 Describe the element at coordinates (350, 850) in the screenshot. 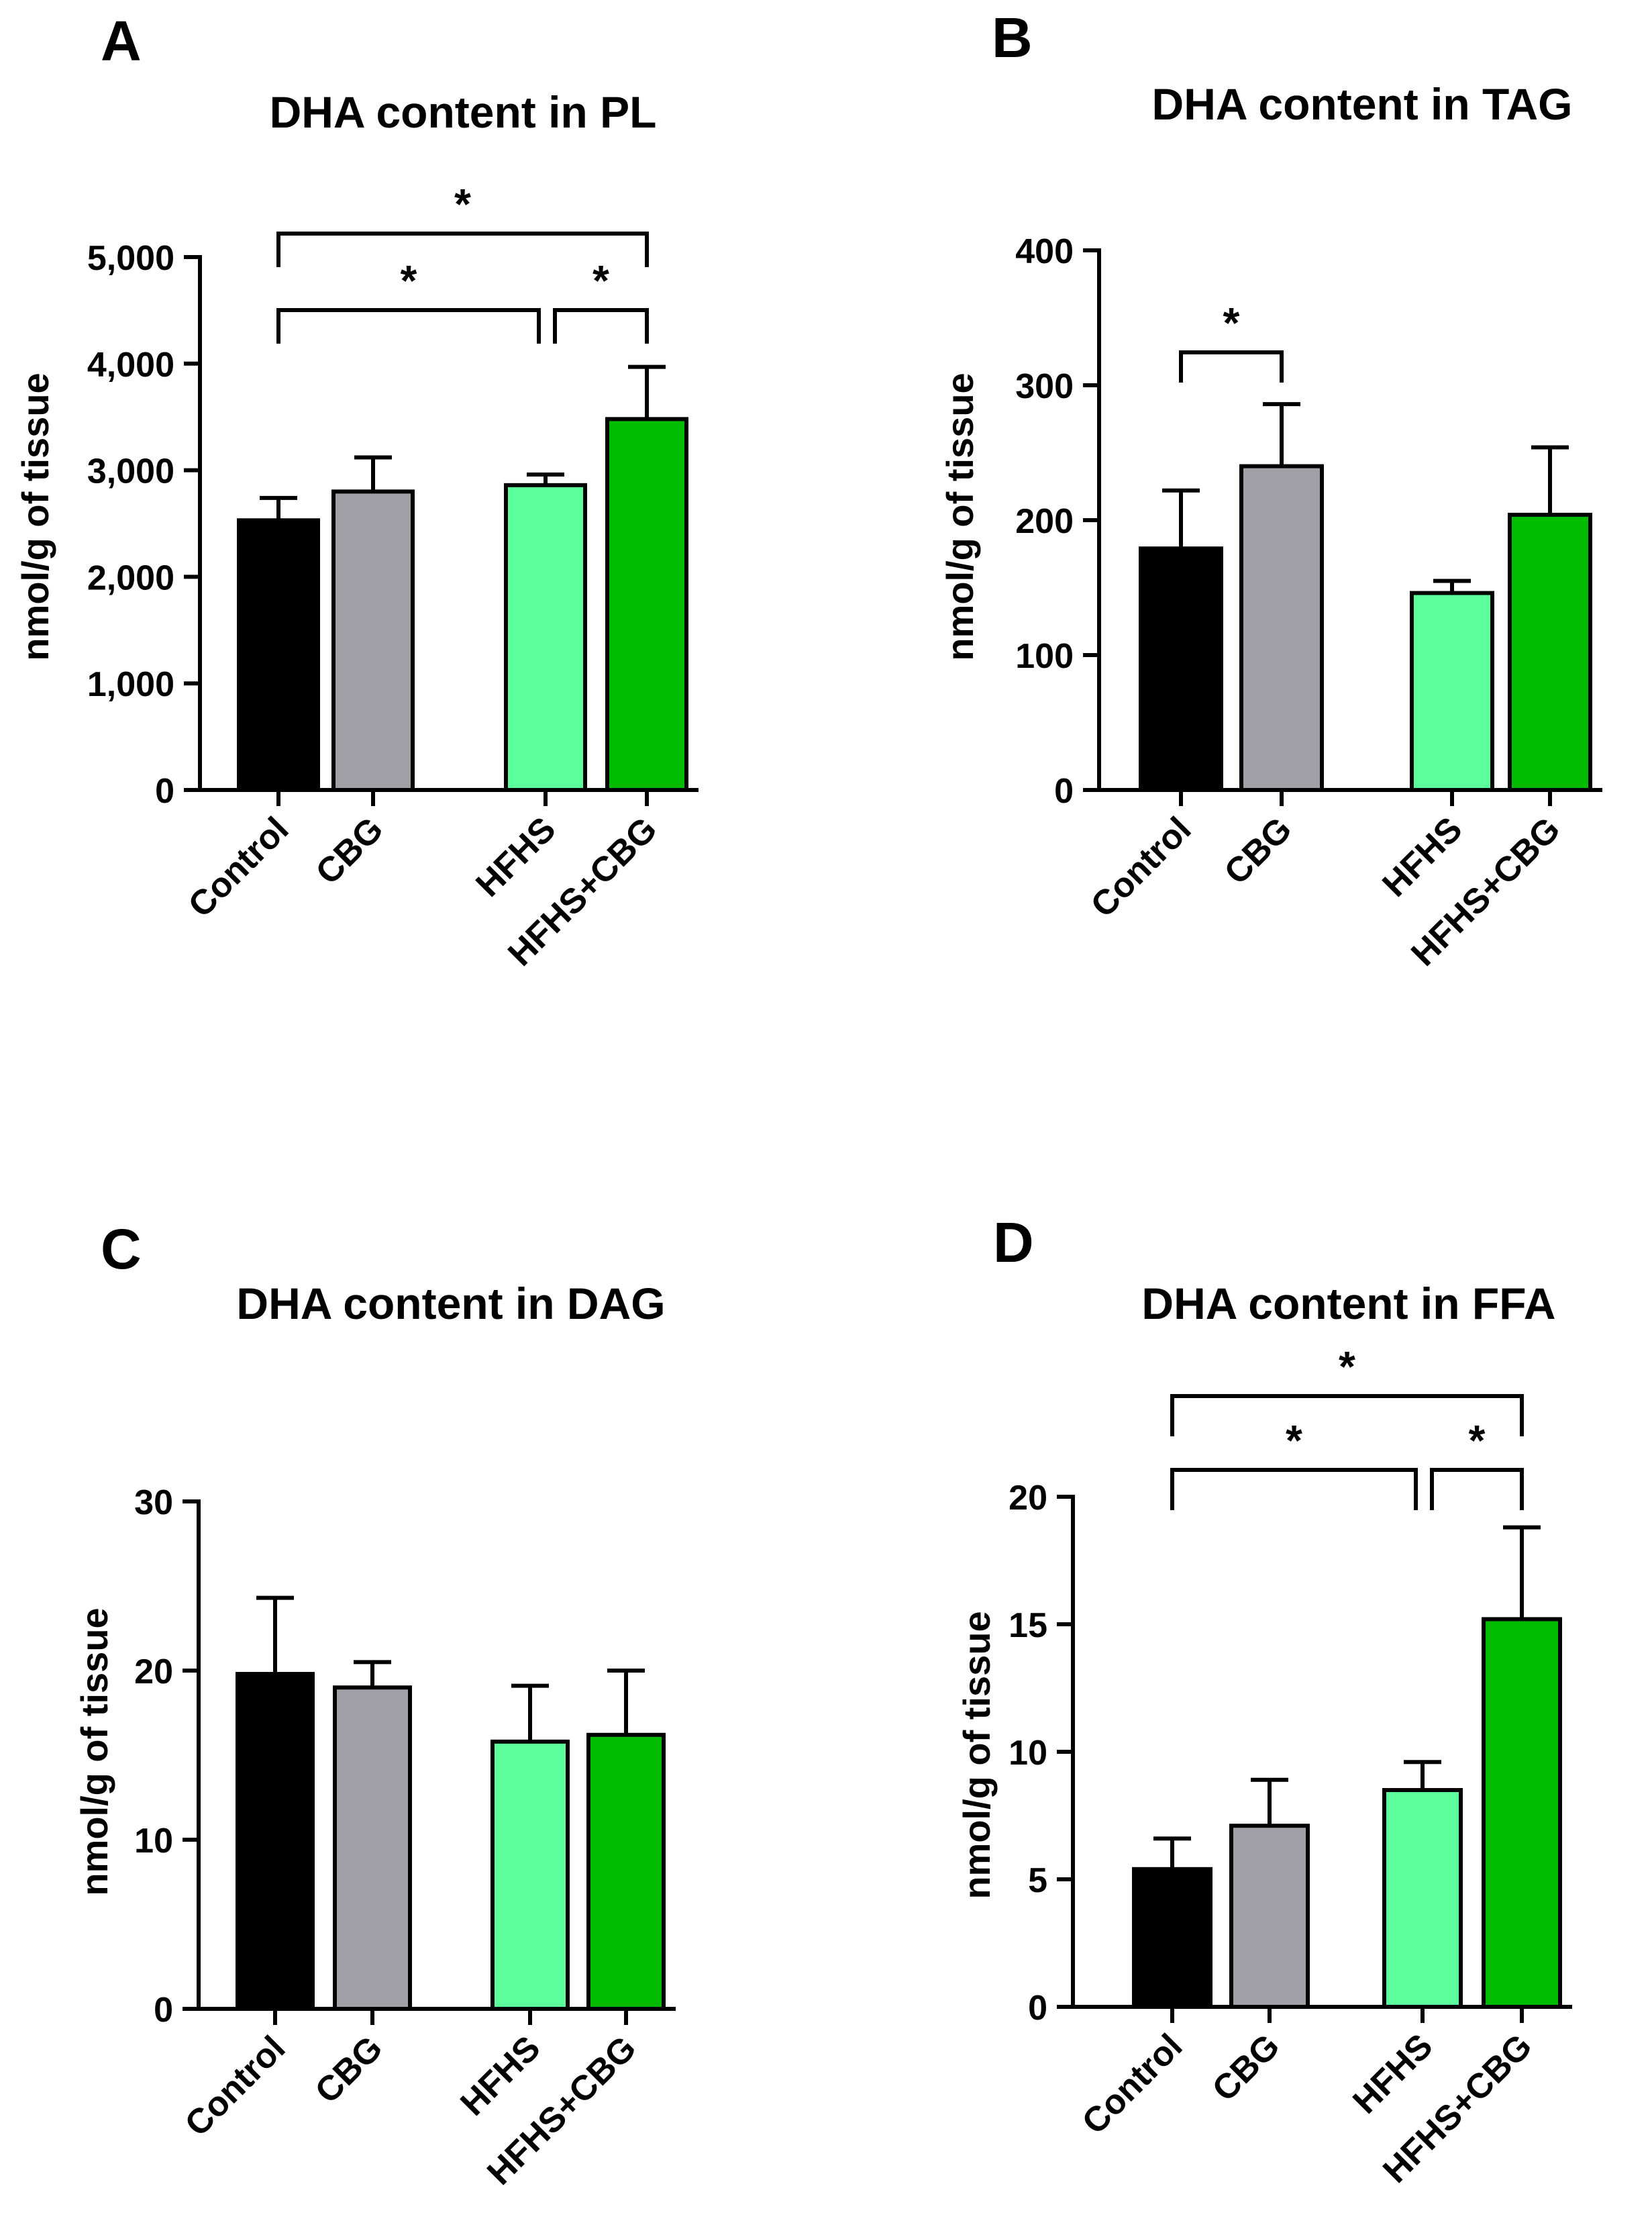

I see `x-tick-label-a-2: CBG` at that location.